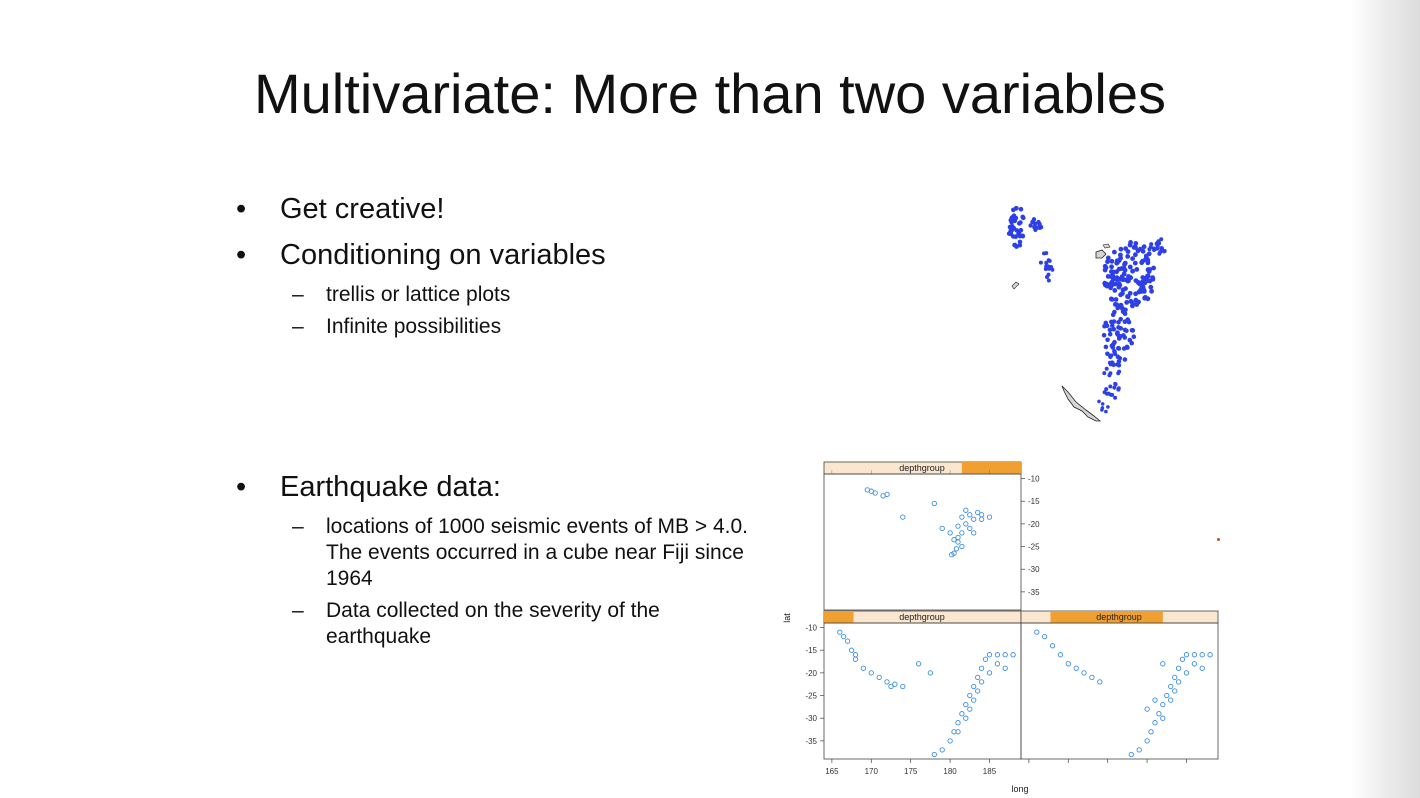 The height and width of the screenshot is (798, 1420). Describe the element at coordinates (1061, 332) in the screenshot. I see `coastline-shapes` at that location.